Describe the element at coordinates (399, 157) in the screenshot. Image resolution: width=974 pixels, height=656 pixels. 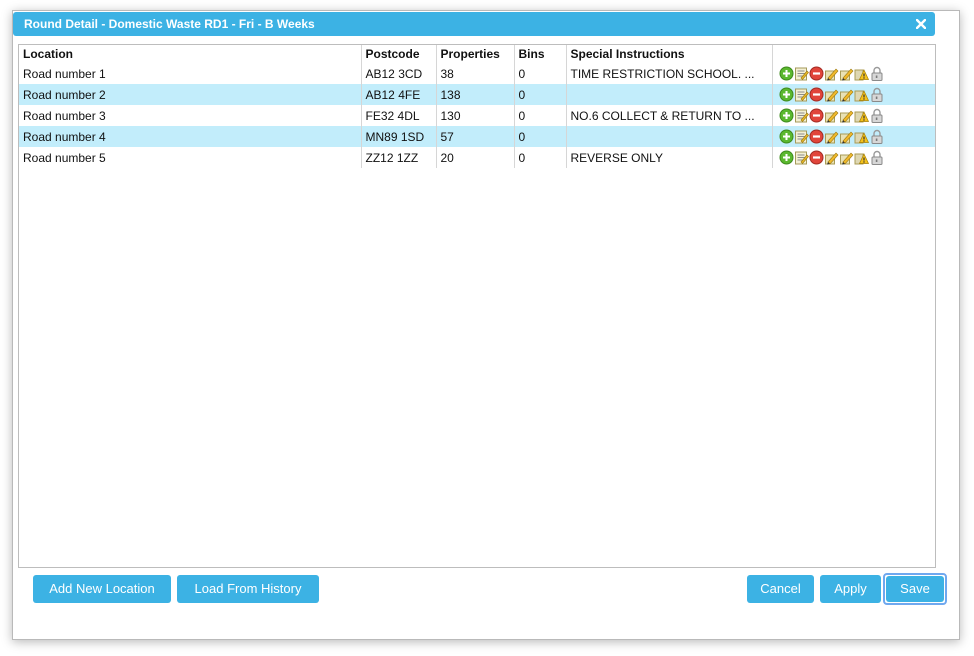
I see `cell-postcode: ZZ12 1ZZ` at that location.